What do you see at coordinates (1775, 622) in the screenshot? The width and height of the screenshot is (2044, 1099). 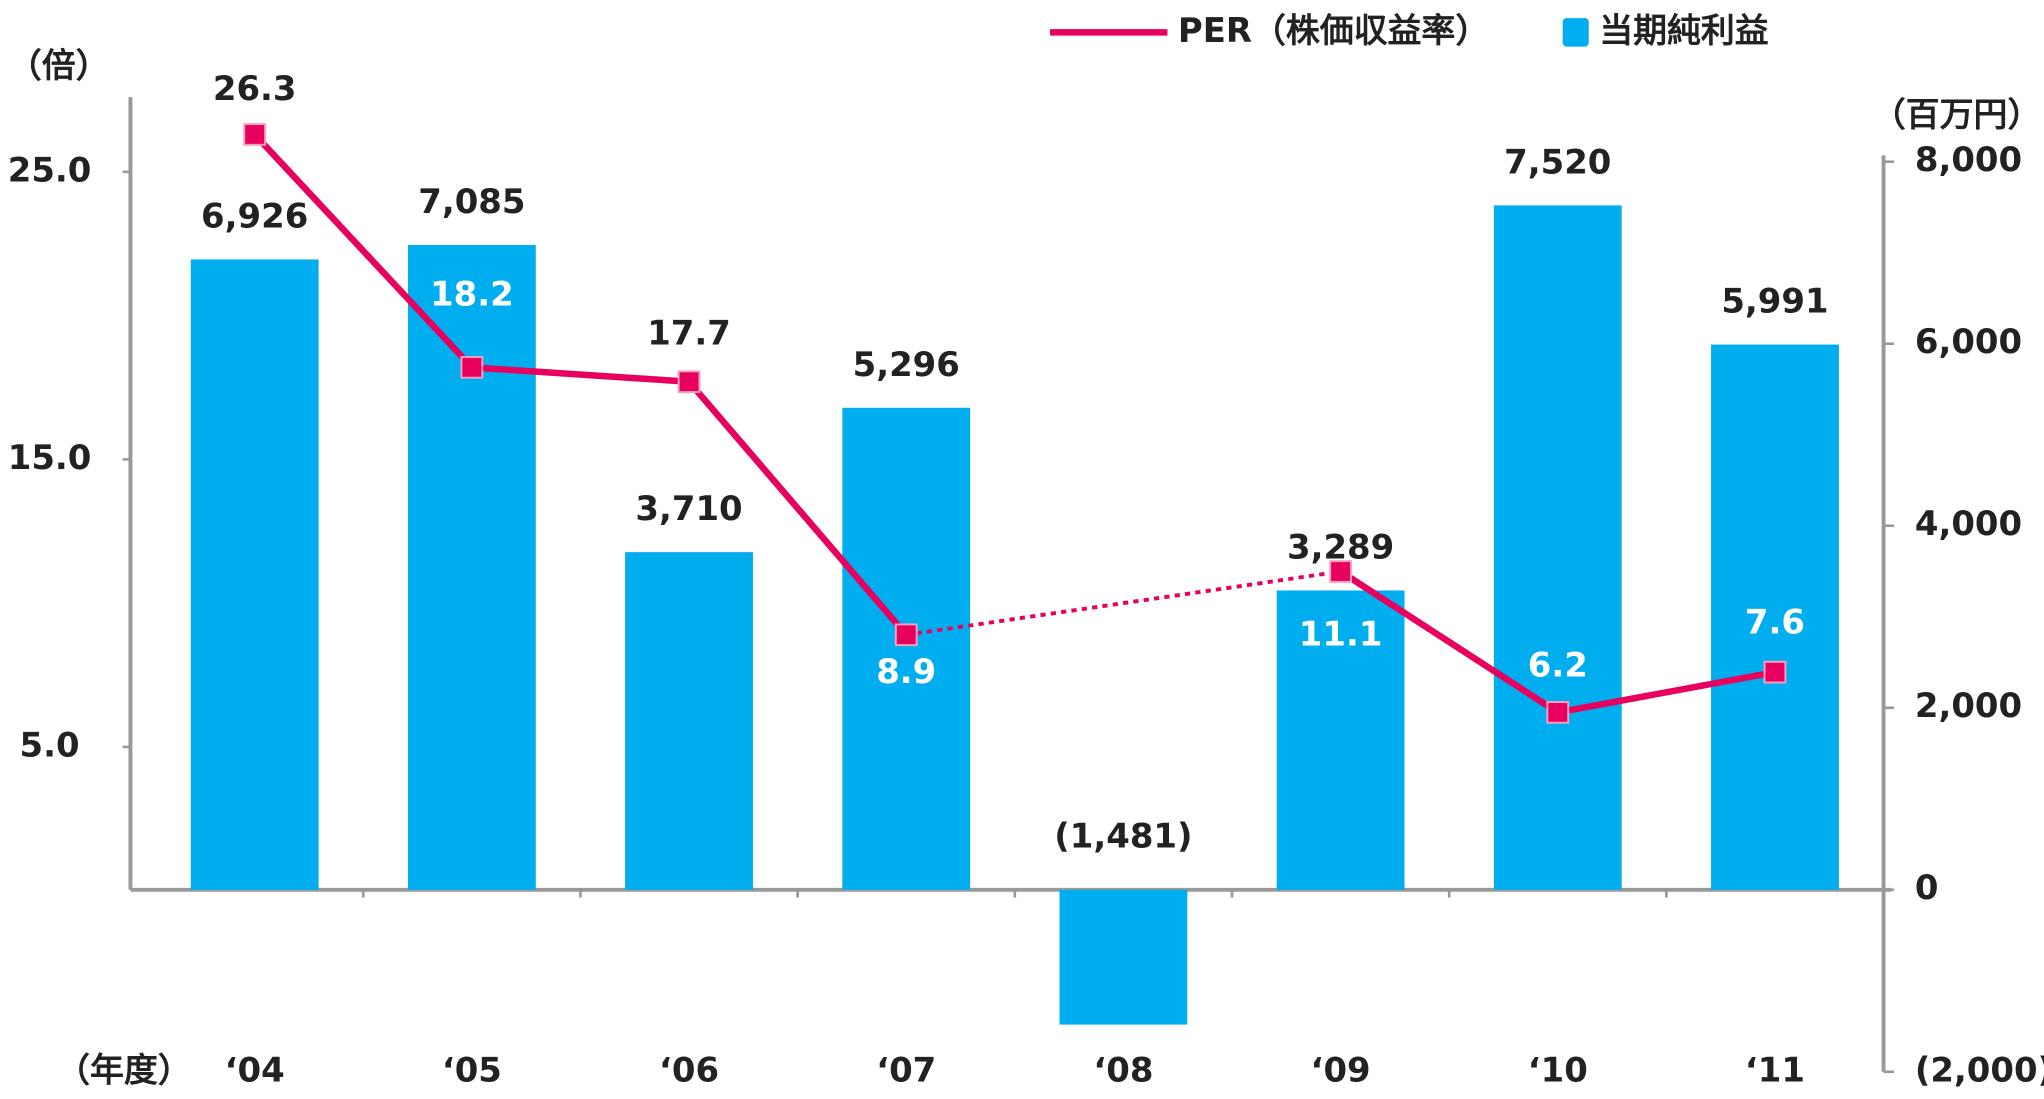 I see `line-value-label: 7.6` at bounding box center [1775, 622].